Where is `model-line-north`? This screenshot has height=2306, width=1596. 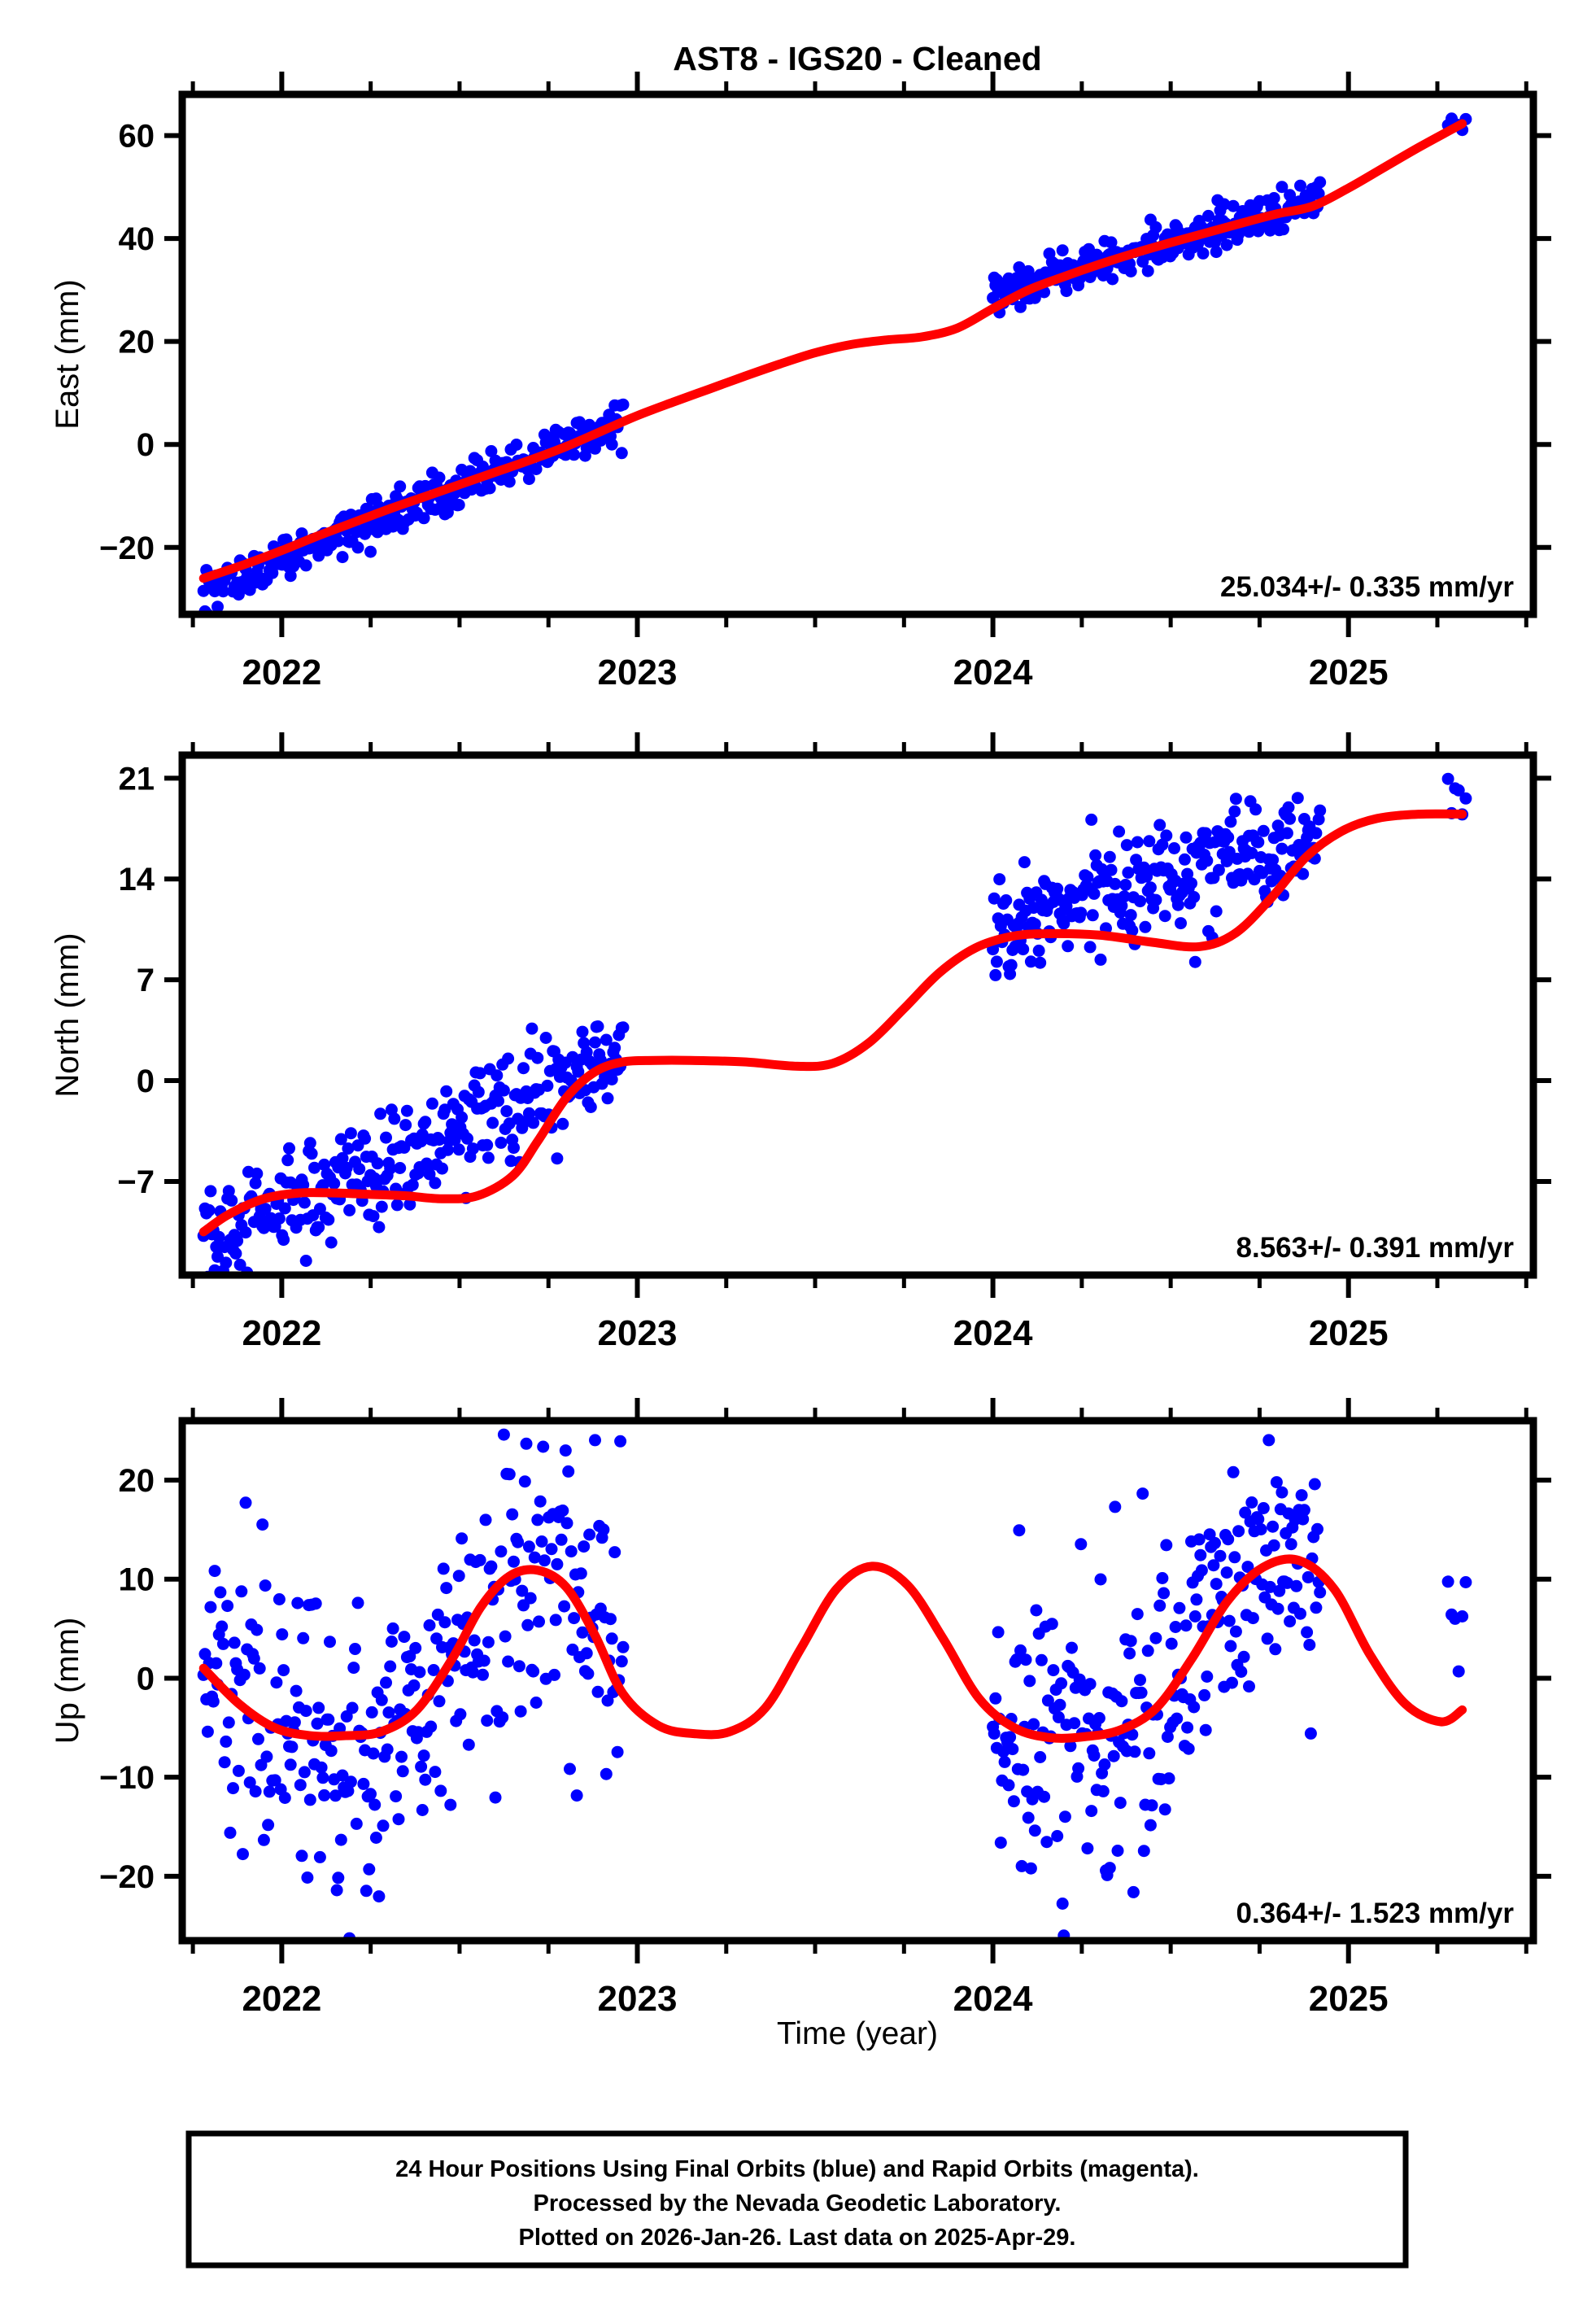 model-line-north is located at coordinates (832, 1023).